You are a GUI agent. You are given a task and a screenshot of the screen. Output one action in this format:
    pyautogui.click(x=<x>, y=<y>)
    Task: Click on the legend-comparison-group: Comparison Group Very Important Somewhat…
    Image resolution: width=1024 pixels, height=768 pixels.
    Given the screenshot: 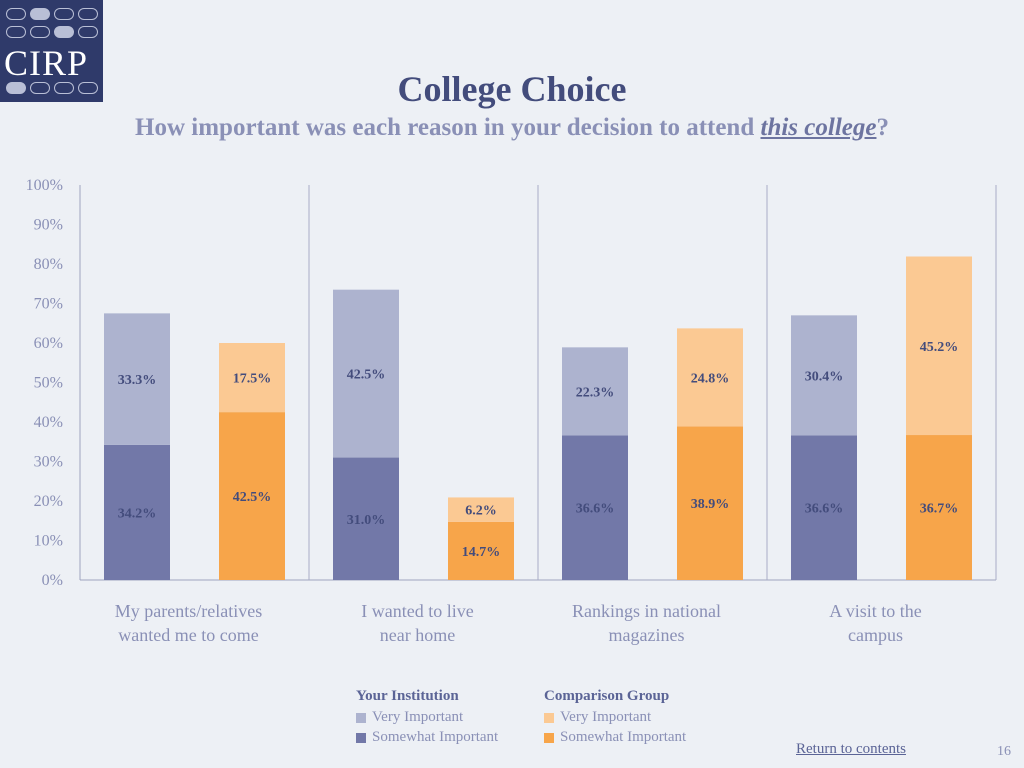 What is the action you would take?
    pyautogui.click(x=615, y=718)
    